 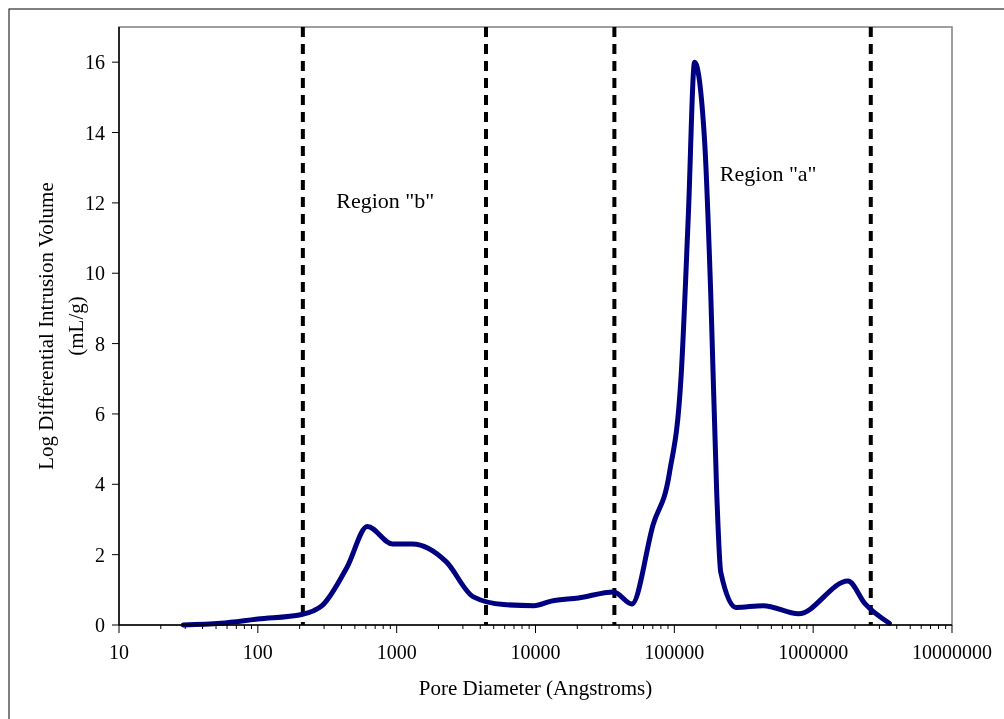 What do you see at coordinates (95, 273) in the screenshot?
I see `y-tick-label: 10` at bounding box center [95, 273].